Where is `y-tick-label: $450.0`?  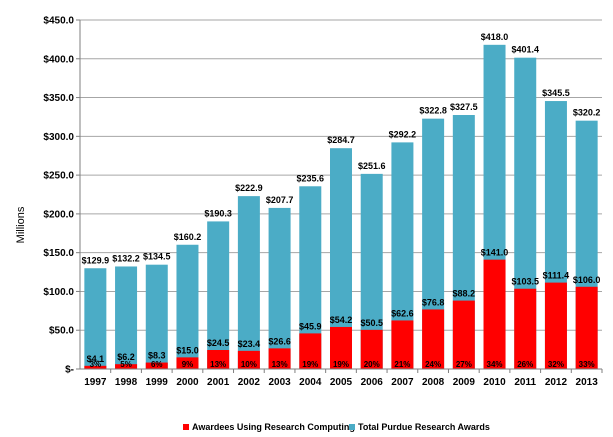
y-tick-label: $450.0 is located at coordinates (58, 21).